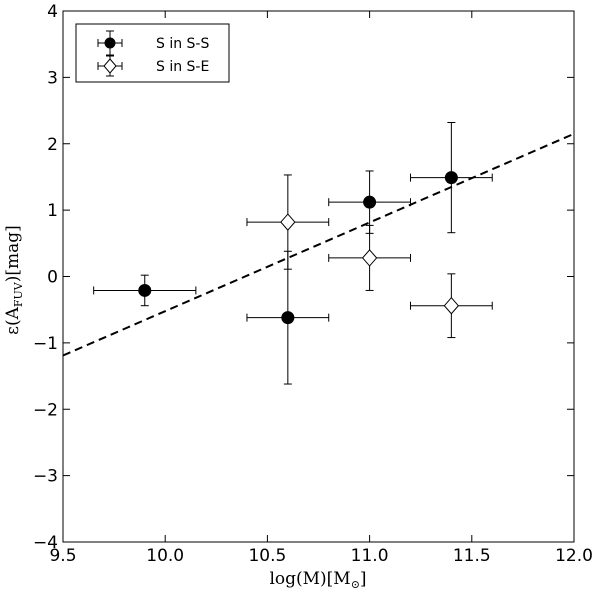  Describe the element at coordinates (52, 12) in the screenshot. I see `y-tick-label: 4` at that location.